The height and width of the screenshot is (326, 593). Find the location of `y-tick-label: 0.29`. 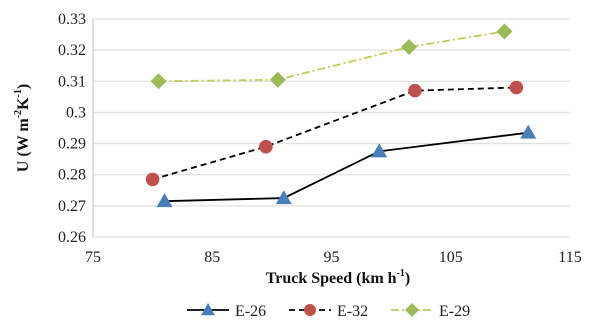

y-tick-label: 0.29 is located at coordinates (72, 144).